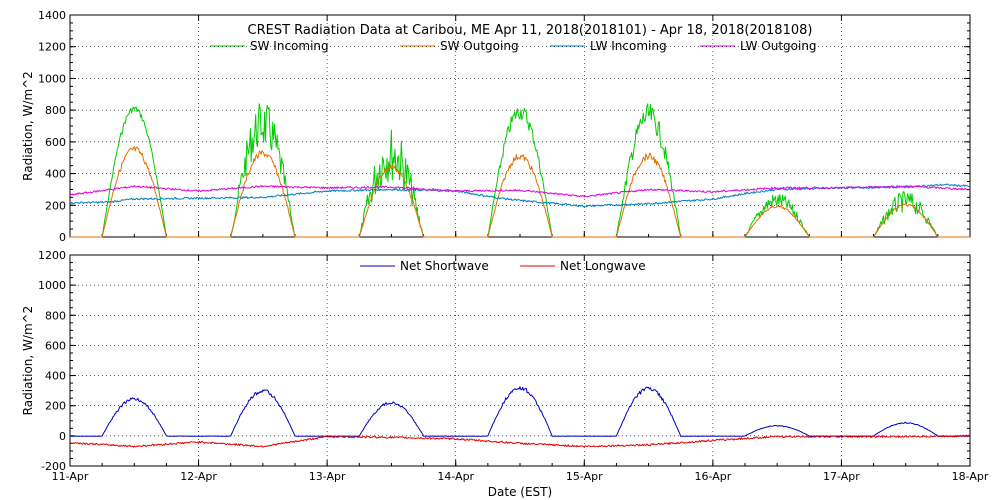 The image size is (1000, 500). I want to click on legend-label-lw-incoming: LW Incoming, so click(628, 46).